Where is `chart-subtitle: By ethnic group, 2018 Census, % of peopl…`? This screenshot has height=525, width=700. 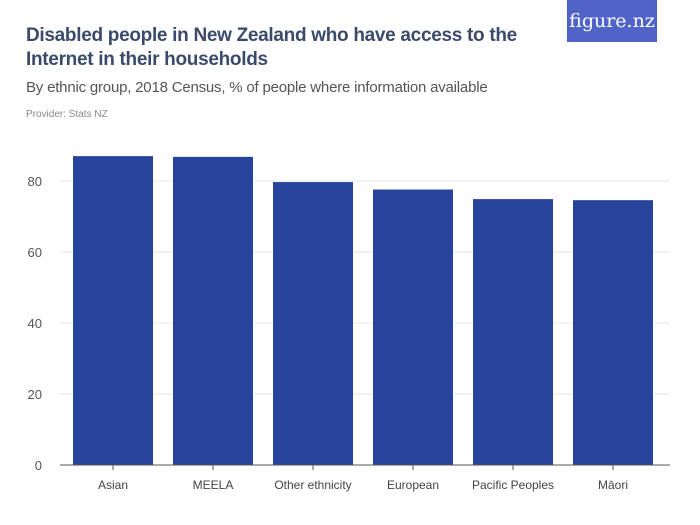 chart-subtitle: By ethnic group, 2018 Census, % of peopl… is located at coordinates (257, 87).